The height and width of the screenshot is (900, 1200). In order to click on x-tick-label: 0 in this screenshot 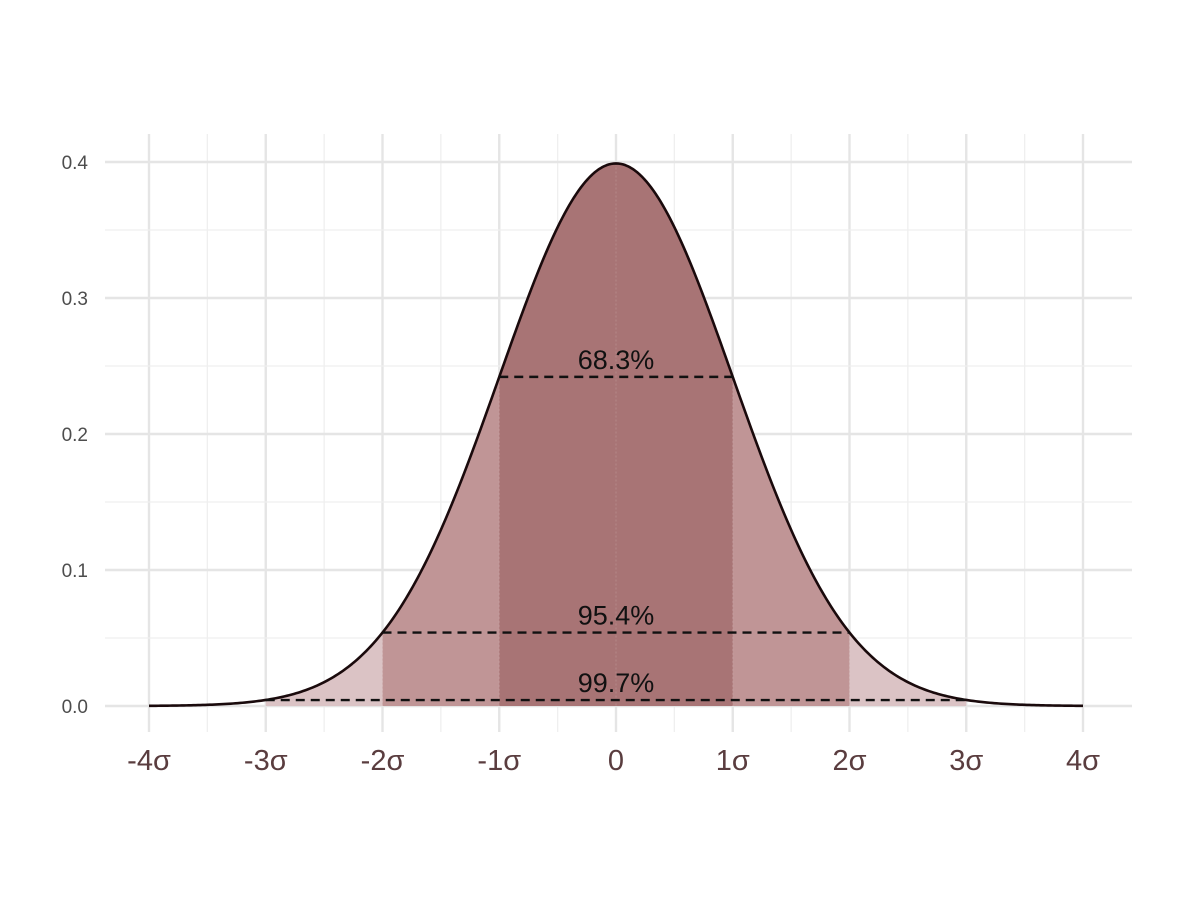, I will do `click(616, 761)`.